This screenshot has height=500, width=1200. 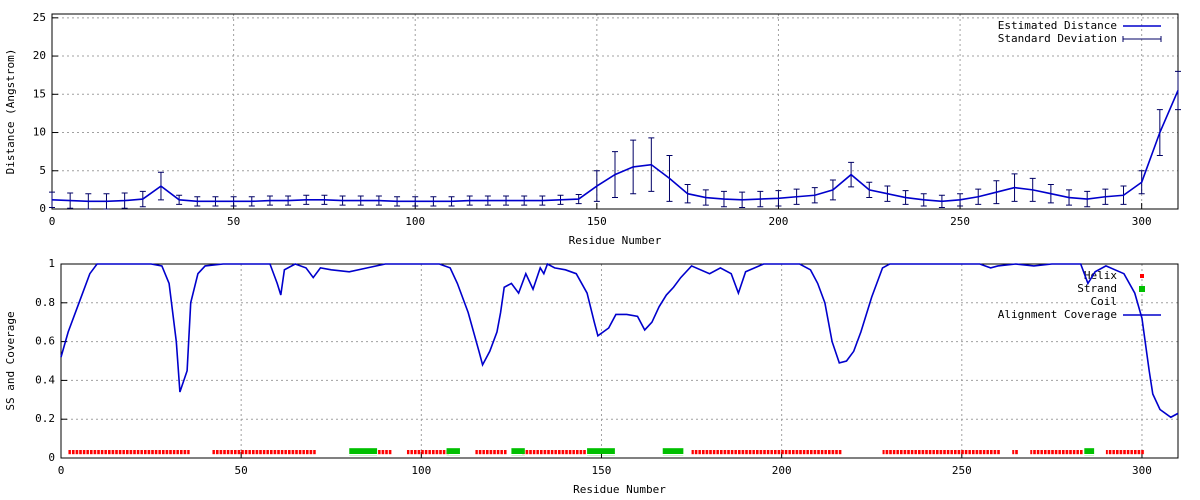 What do you see at coordinates (45, 379) in the screenshot?
I see `y-tick-label: 0.4` at bounding box center [45, 379].